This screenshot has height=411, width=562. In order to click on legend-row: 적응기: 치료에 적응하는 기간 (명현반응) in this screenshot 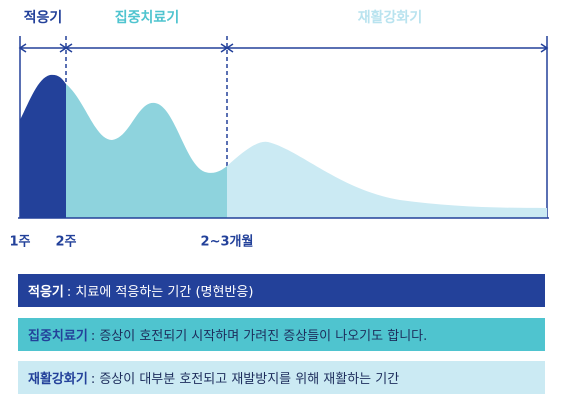, I will do `click(281, 290)`.